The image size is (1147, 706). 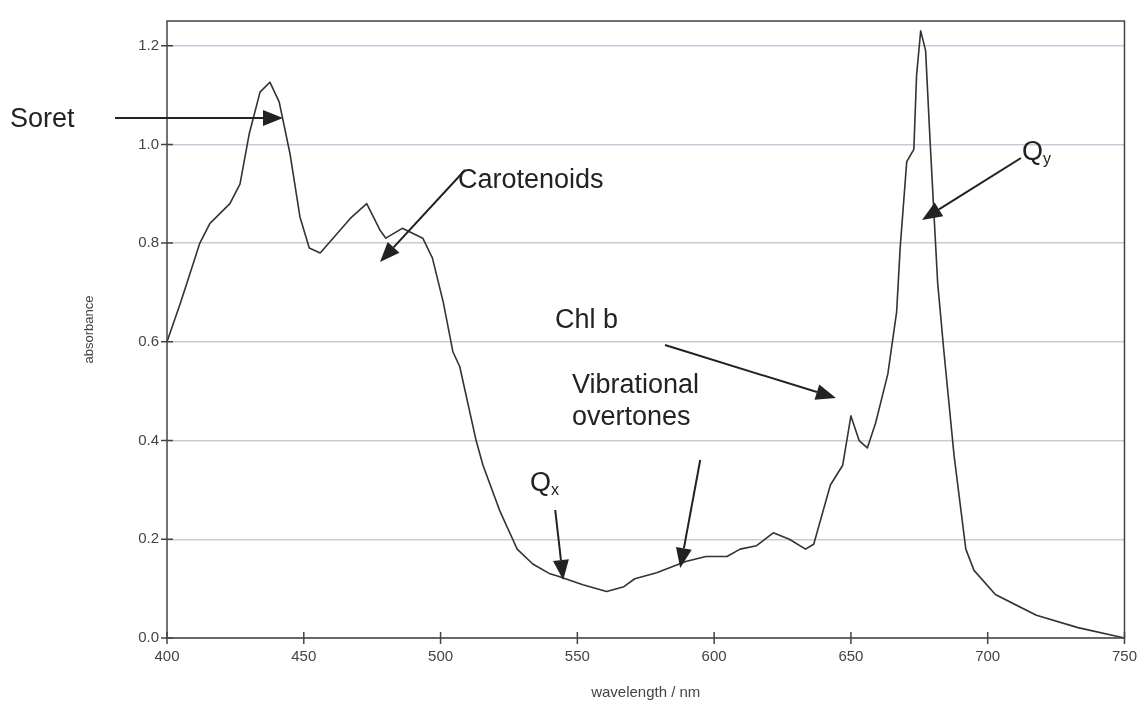 I want to click on annotation: Carotenoids, so click(x=531, y=179).